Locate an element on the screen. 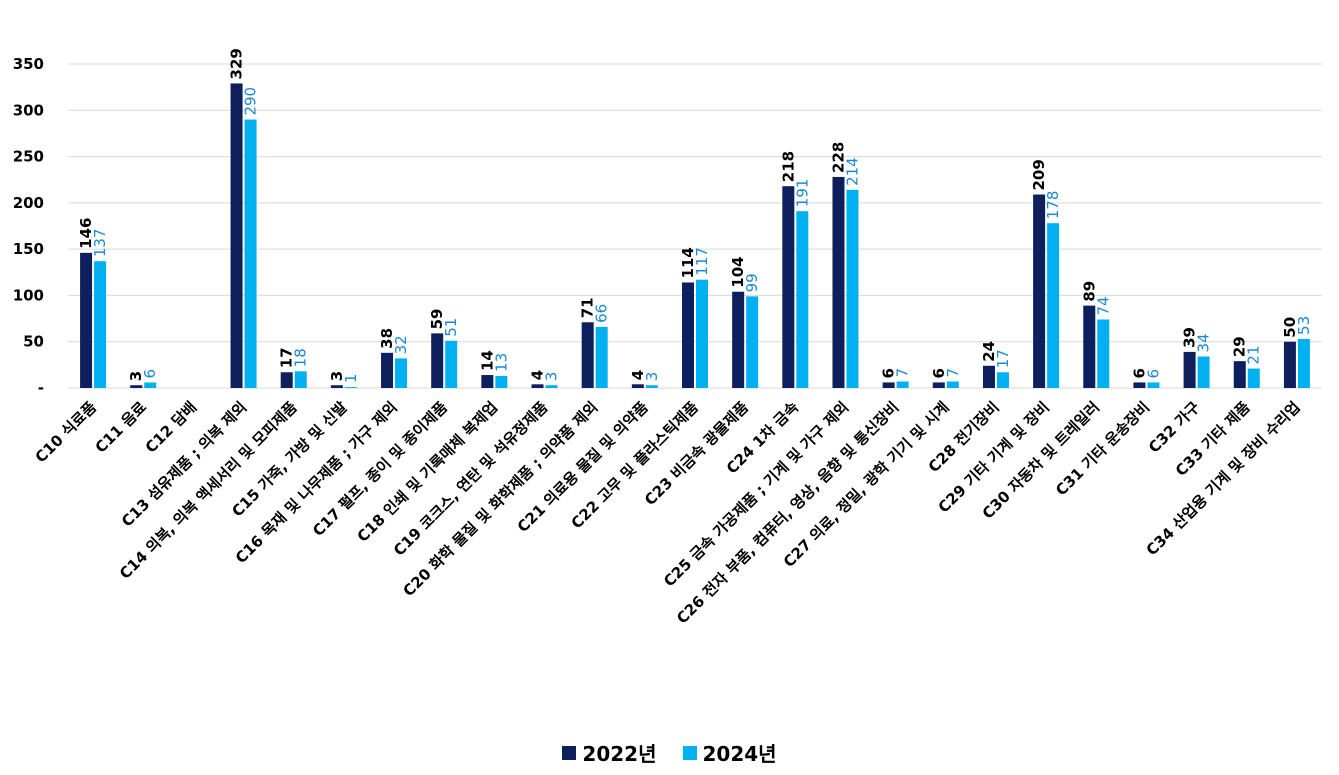  y-axis: - 50 100 150 200 250 300 350 is located at coordinates (28, 226).